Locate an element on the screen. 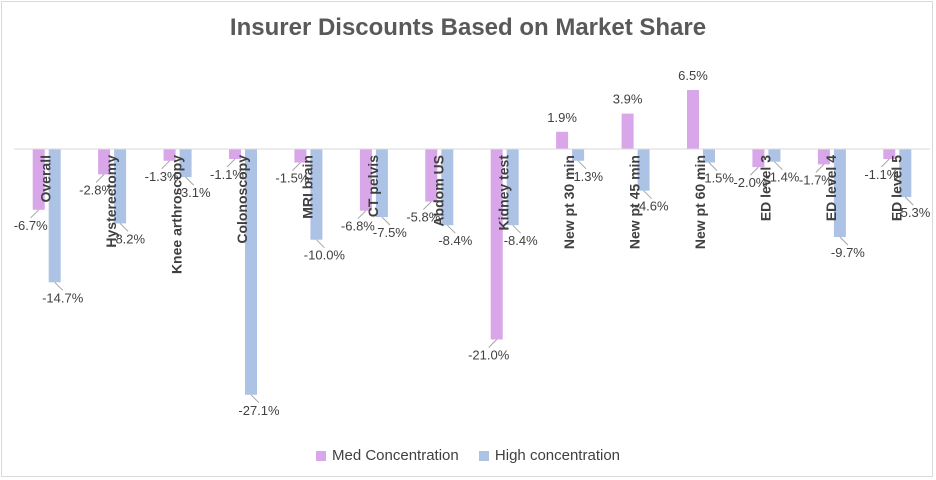 This screenshot has height=480, width=936. data-label-high-11: -1.4% is located at coordinates (782, 177).